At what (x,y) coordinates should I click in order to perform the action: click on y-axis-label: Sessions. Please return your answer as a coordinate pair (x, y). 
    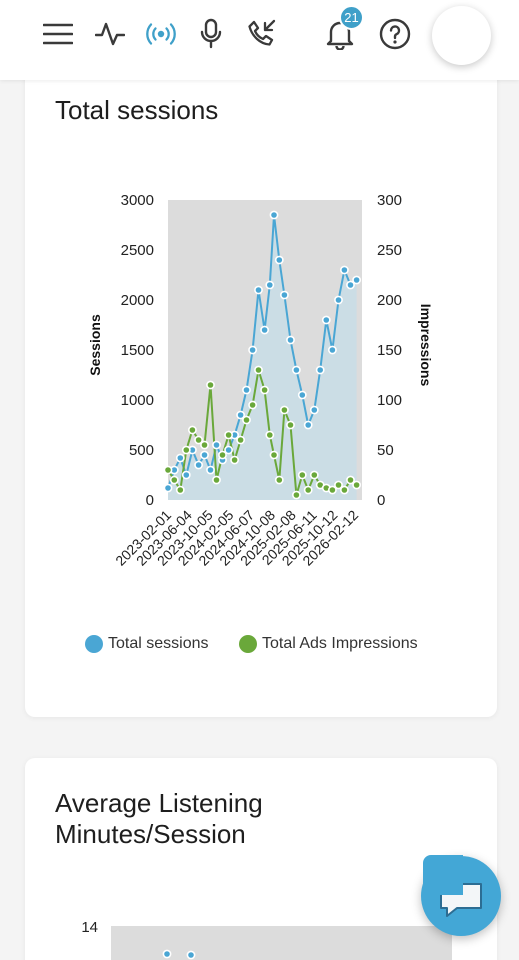
    Looking at the image, I should click on (95, 345).